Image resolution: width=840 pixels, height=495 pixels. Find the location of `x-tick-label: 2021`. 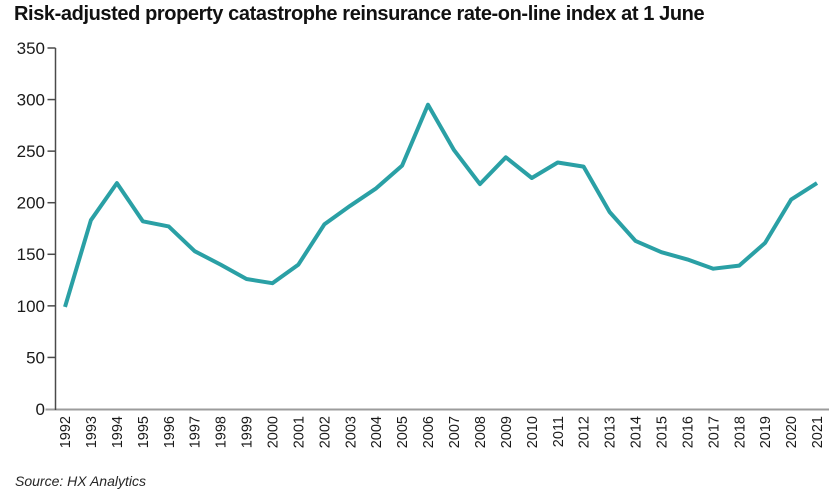

x-tick-label: 2021 is located at coordinates (818, 432).